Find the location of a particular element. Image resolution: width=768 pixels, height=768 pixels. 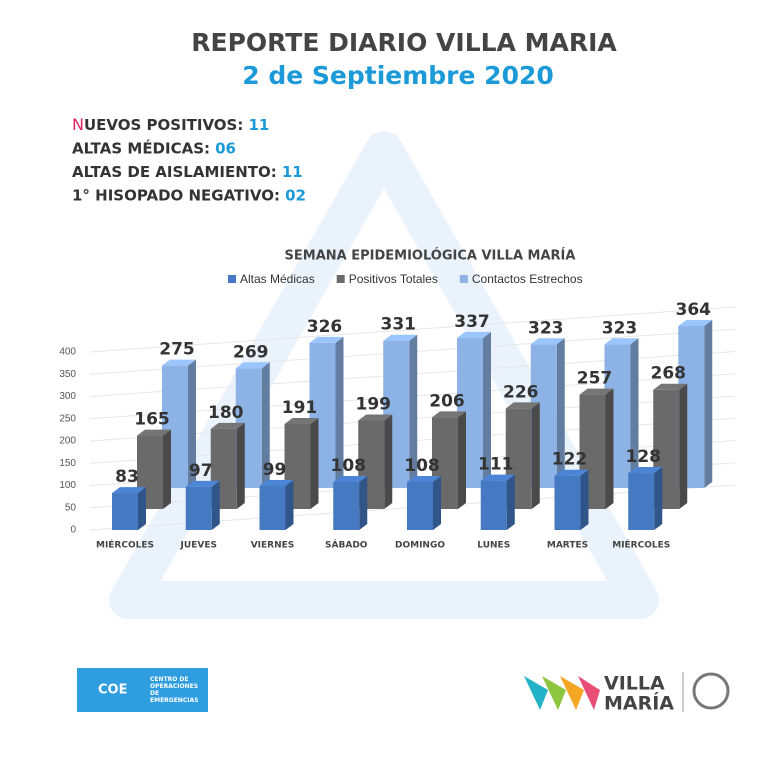

stat-label: ALTAS MÉDICAS: is located at coordinates (141, 147).